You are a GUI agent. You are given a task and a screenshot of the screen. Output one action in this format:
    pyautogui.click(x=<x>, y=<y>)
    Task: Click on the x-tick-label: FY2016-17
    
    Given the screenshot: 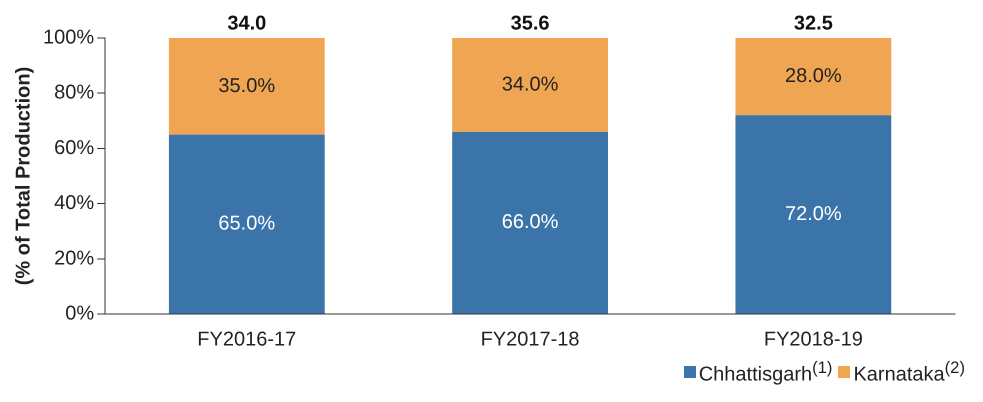 What is the action you would take?
    pyautogui.click(x=246, y=339)
    